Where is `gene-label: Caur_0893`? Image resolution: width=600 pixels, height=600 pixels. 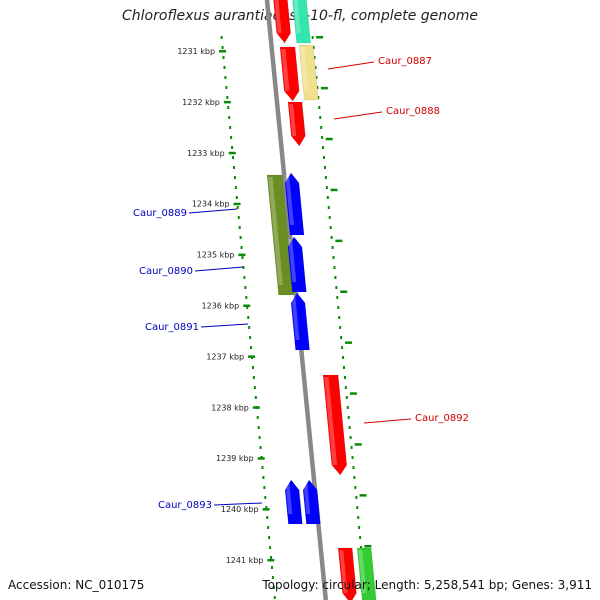 gene-label: Caur_0893 is located at coordinates (185, 505).